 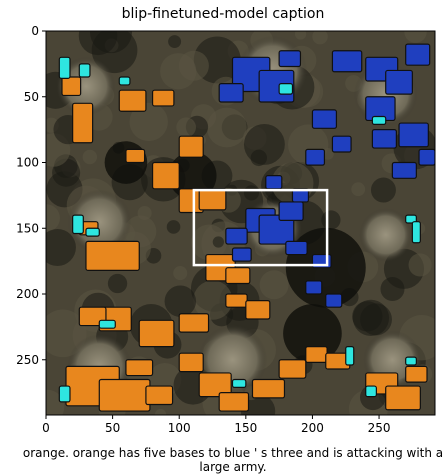 I want to click on x-tick-label: 150, so click(x=245, y=428).